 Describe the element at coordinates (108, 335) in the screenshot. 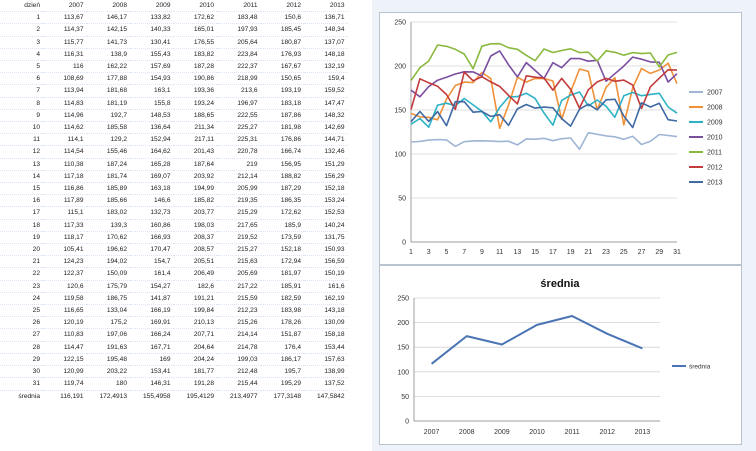

I see `value-cell: 197,06` at that location.